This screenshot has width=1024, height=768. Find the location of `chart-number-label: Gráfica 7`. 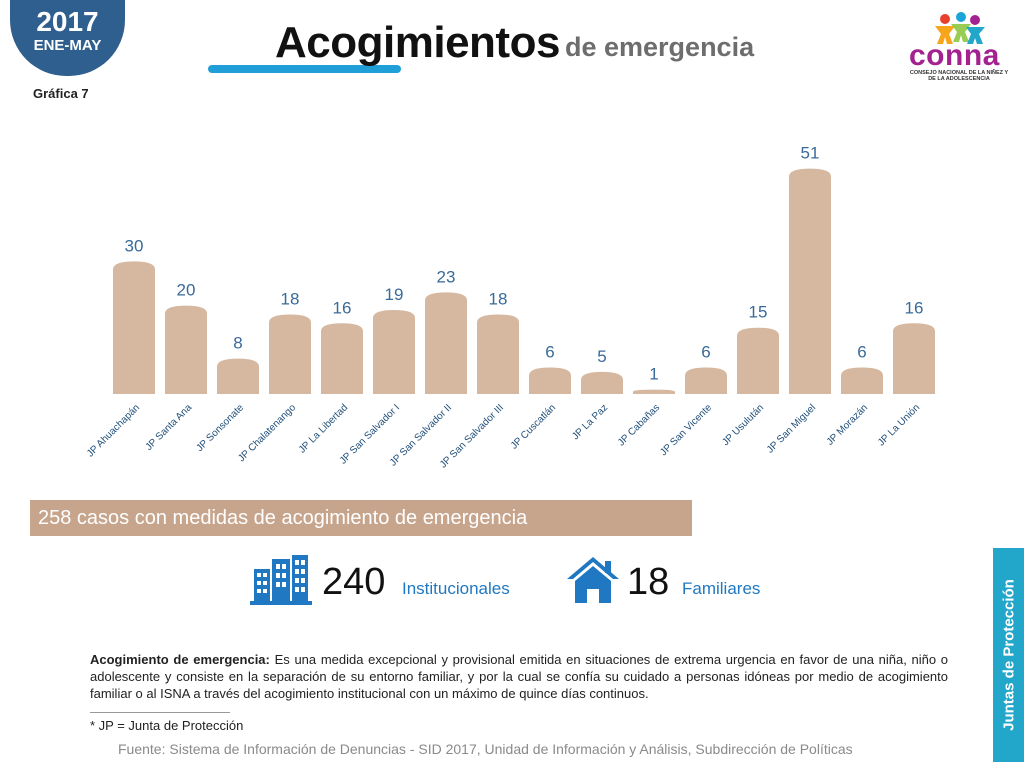

chart-number-label: Gráfica 7 is located at coordinates (61, 93).